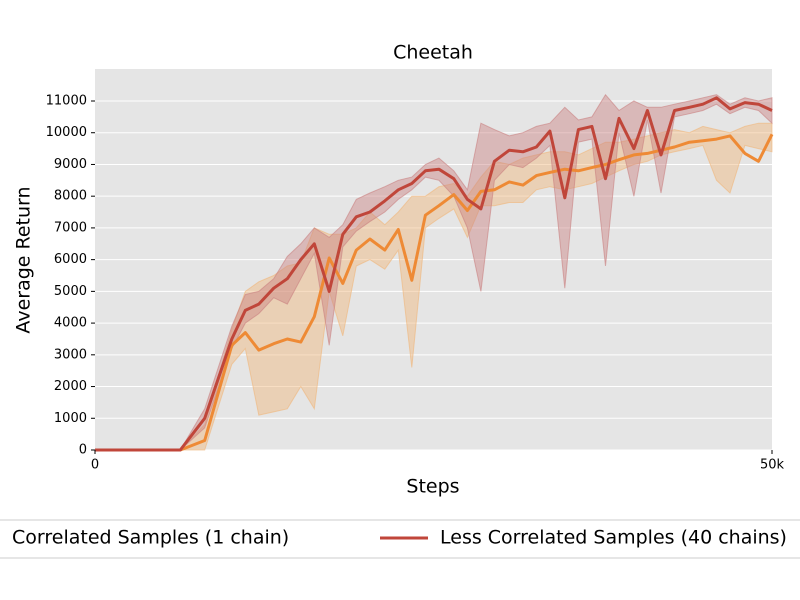 Image resolution: width=800 pixels, height=600 pixels. What do you see at coordinates (83, 450) in the screenshot?
I see `y-tick-label: 0` at bounding box center [83, 450].